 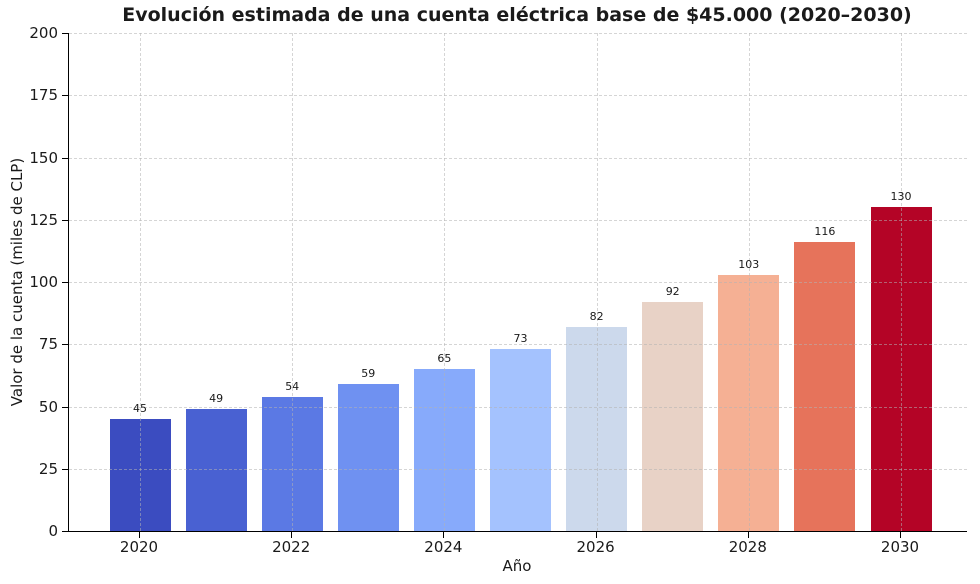 I want to click on x-tick-label: 2022, so click(x=291, y=547).